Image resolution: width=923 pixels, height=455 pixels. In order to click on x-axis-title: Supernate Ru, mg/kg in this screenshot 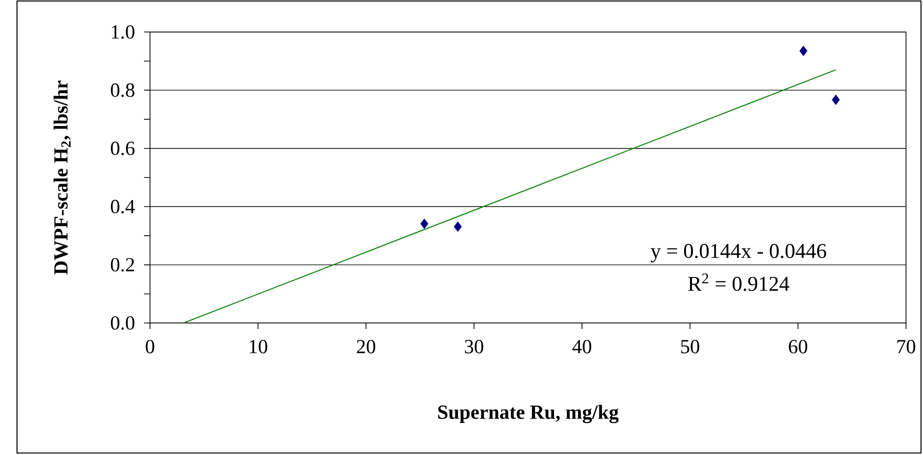, I will do `click(528, 414)`.